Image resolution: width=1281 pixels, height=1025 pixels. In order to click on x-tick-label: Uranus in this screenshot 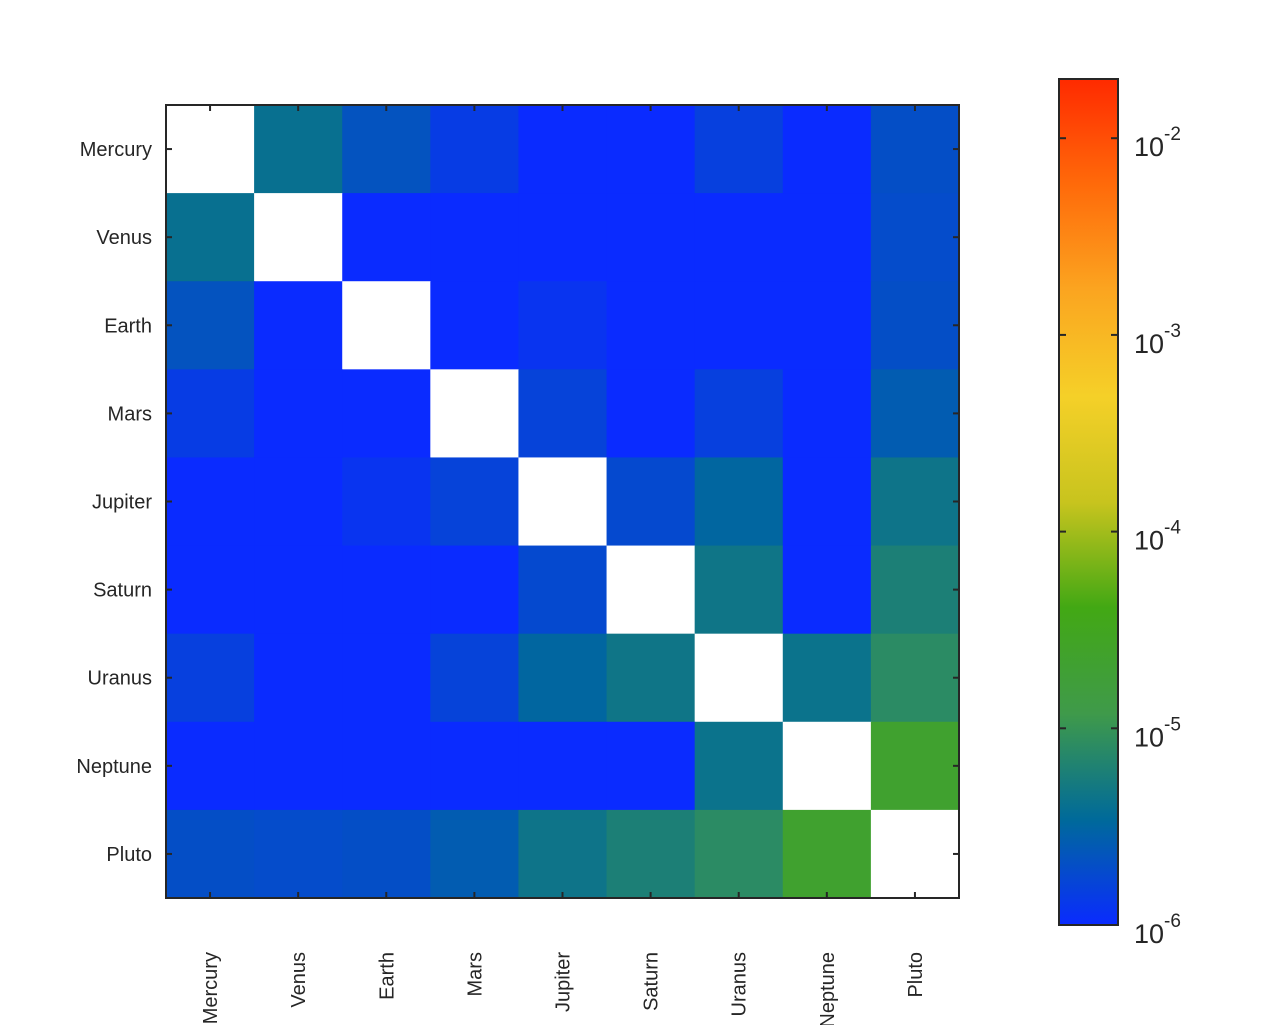, I will do `click(740, 984)`.